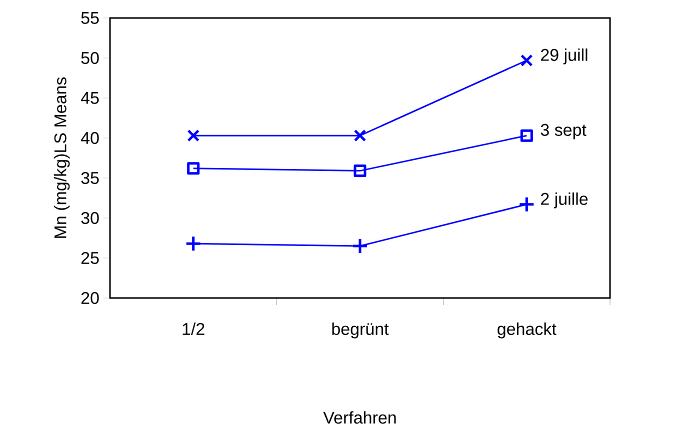 Image resolution: width=693 pixels, height=435 pixels. Describe the element at coordinates (90, 218) in the screenshot. I see `y-tick-label: 30` at that location.